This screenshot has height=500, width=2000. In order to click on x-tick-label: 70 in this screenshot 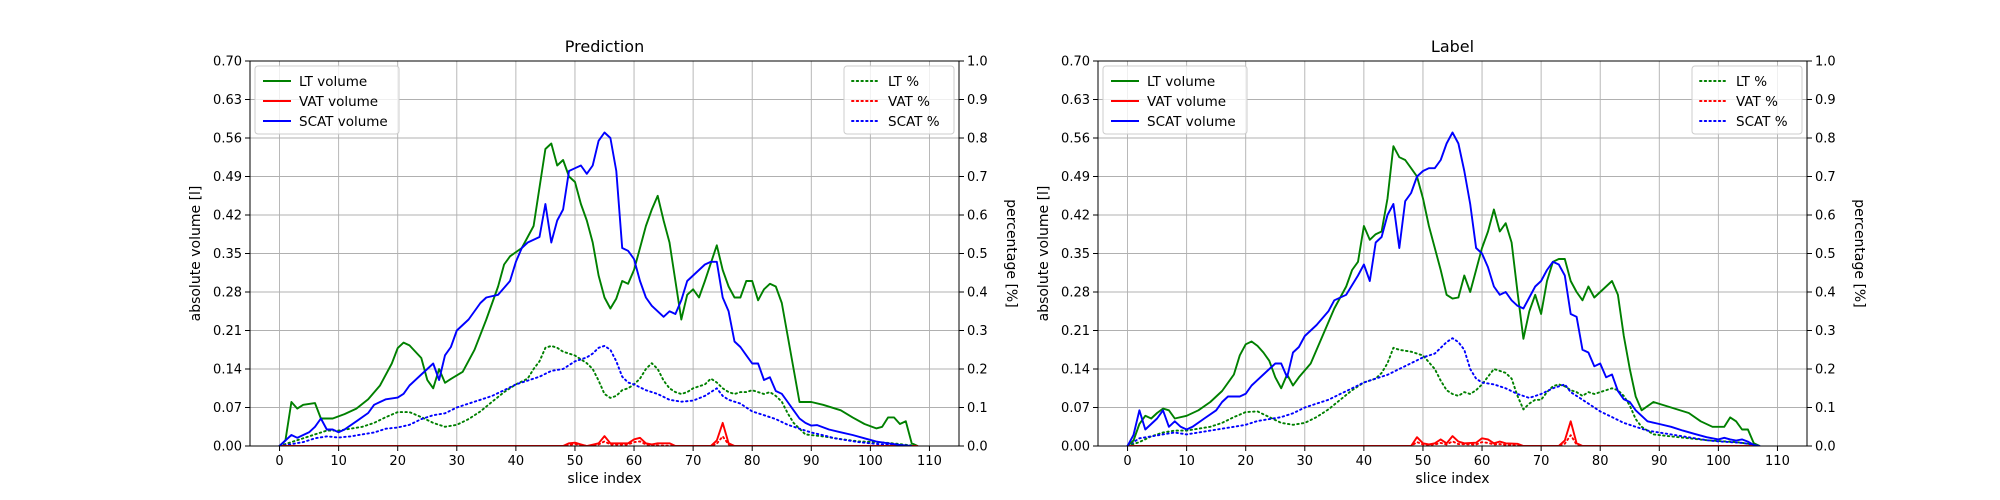, I will do `click(693, 461)`.